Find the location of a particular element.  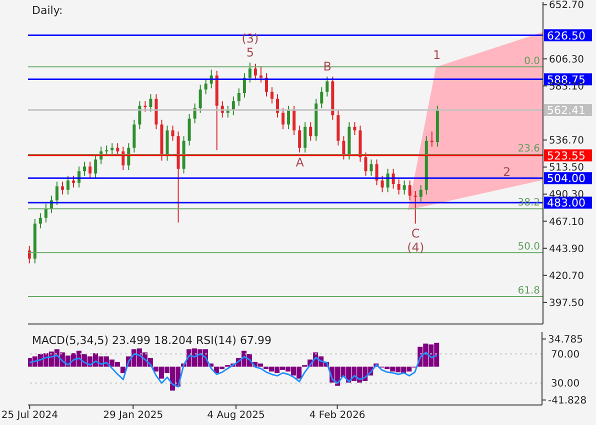

annotation: 61.8 is located at coordinates (529, 290).